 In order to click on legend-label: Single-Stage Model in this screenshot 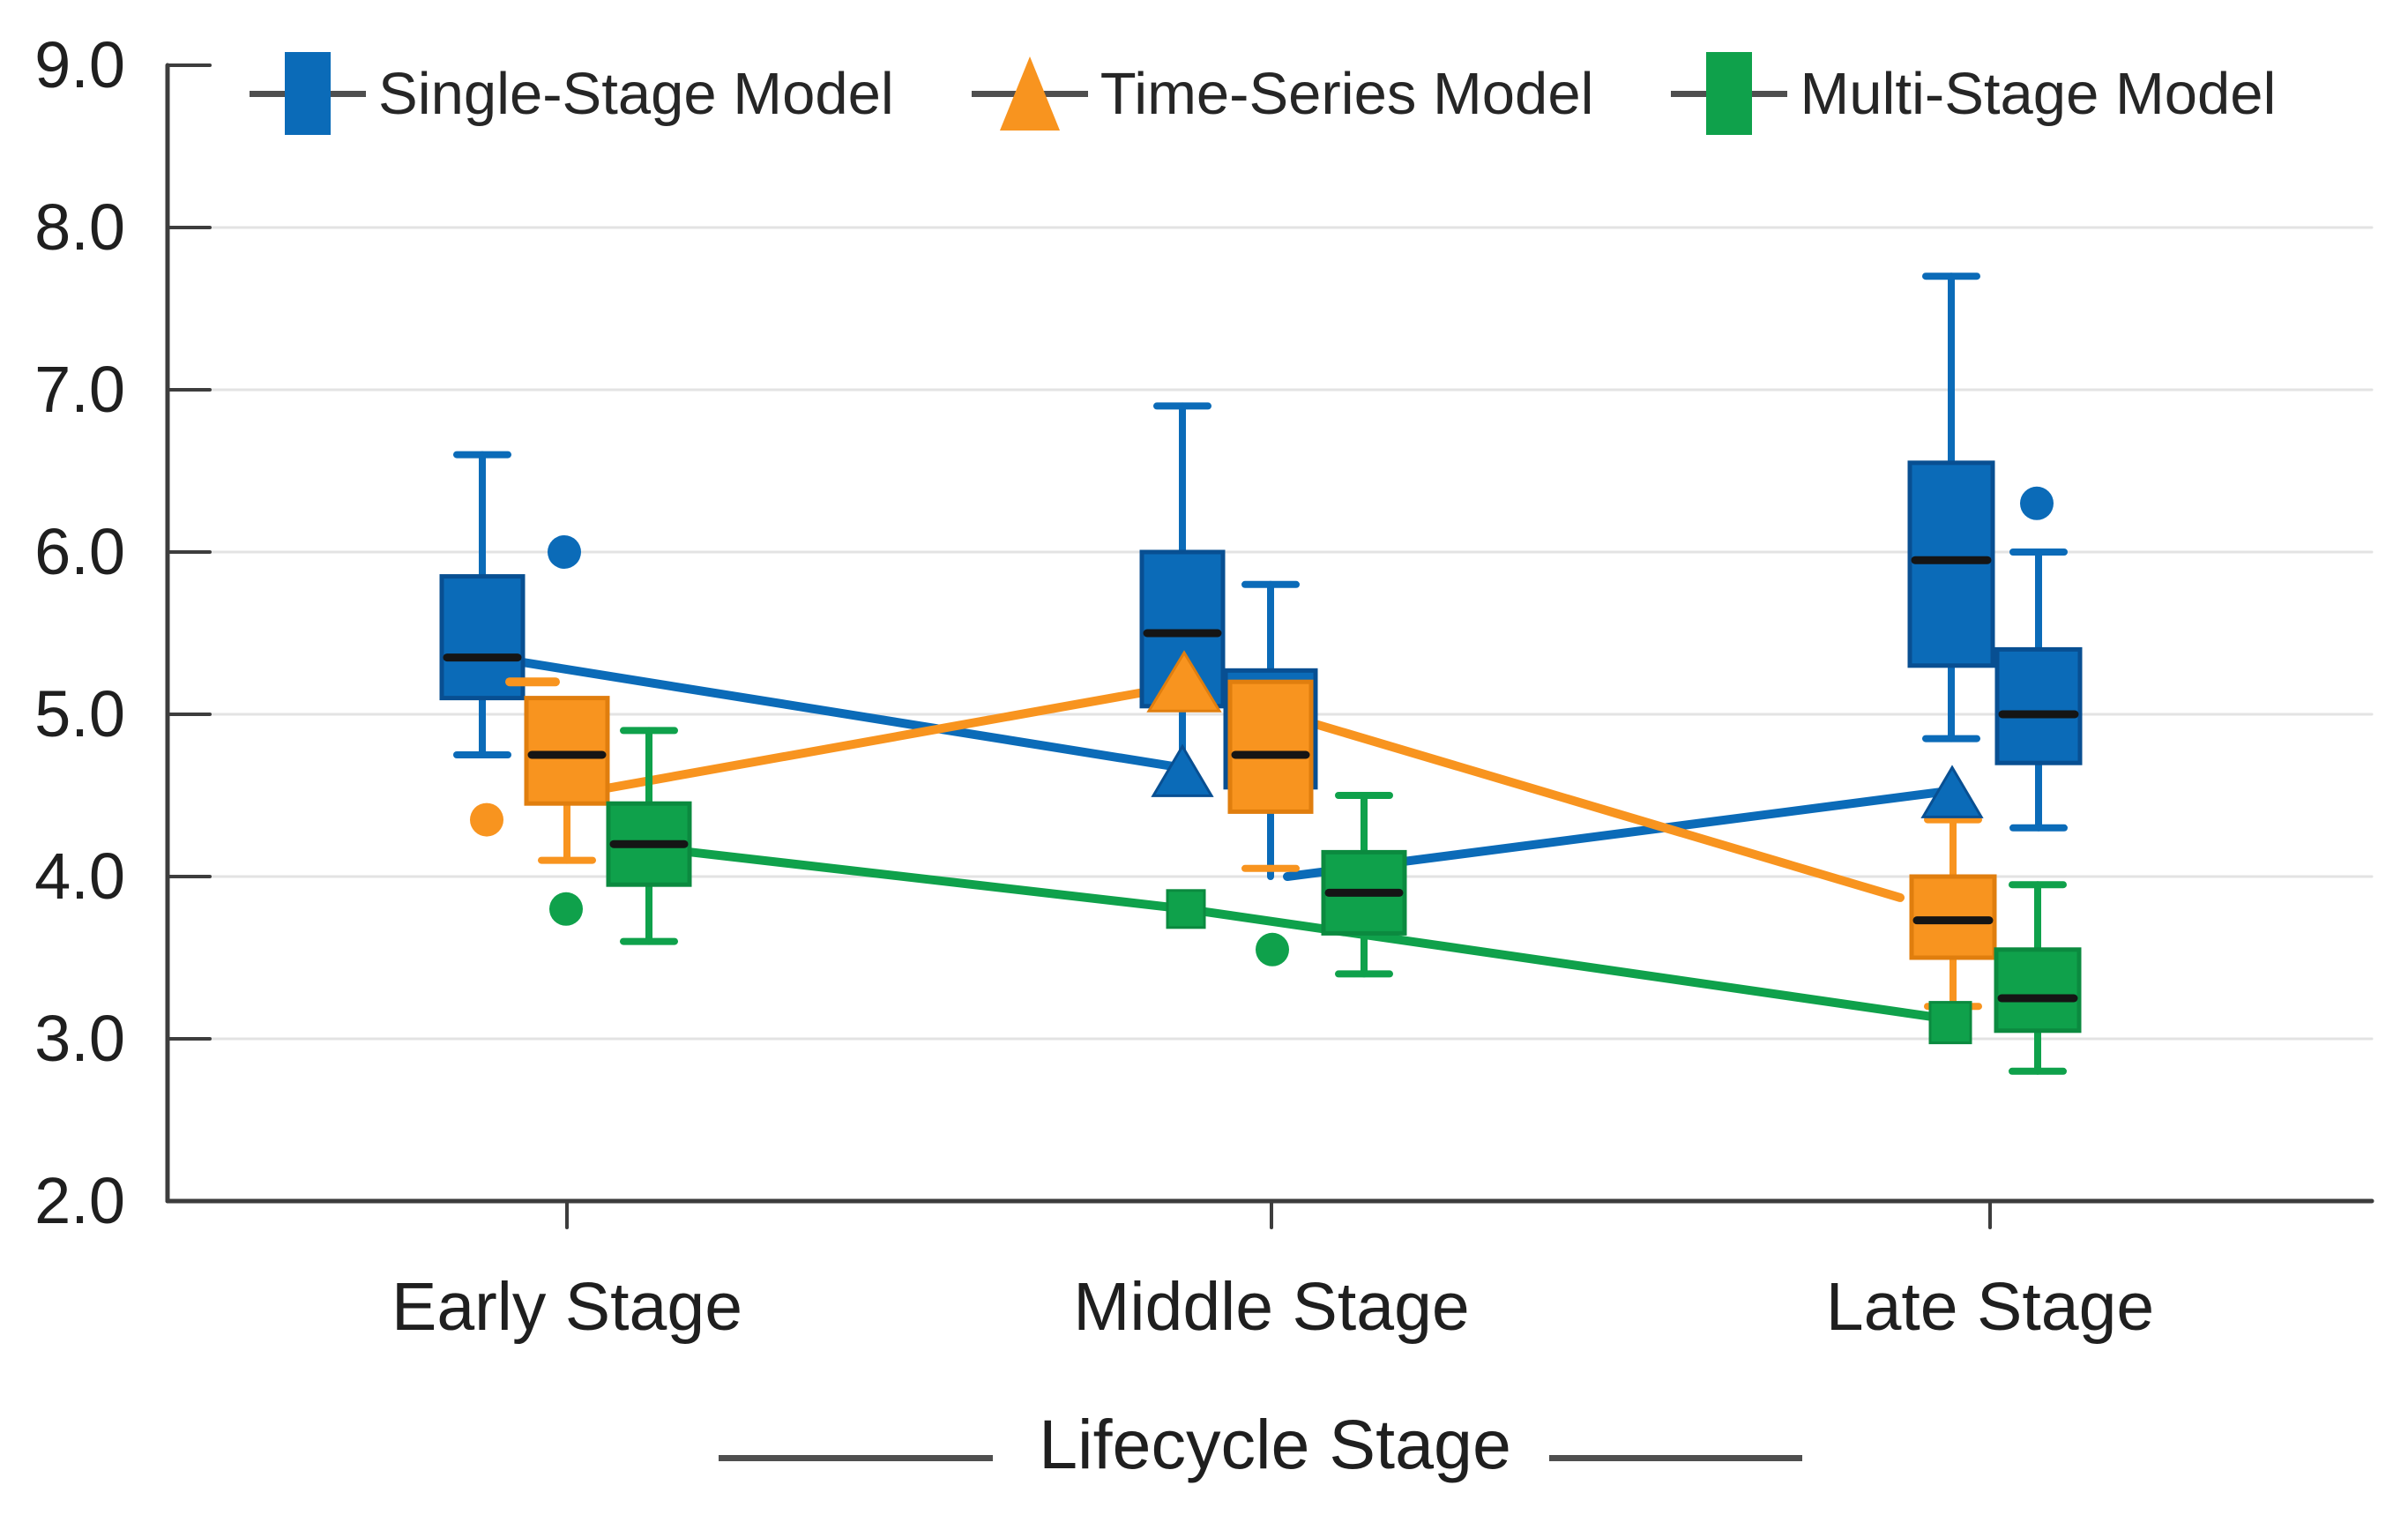, I will do `click(636, 94)`.